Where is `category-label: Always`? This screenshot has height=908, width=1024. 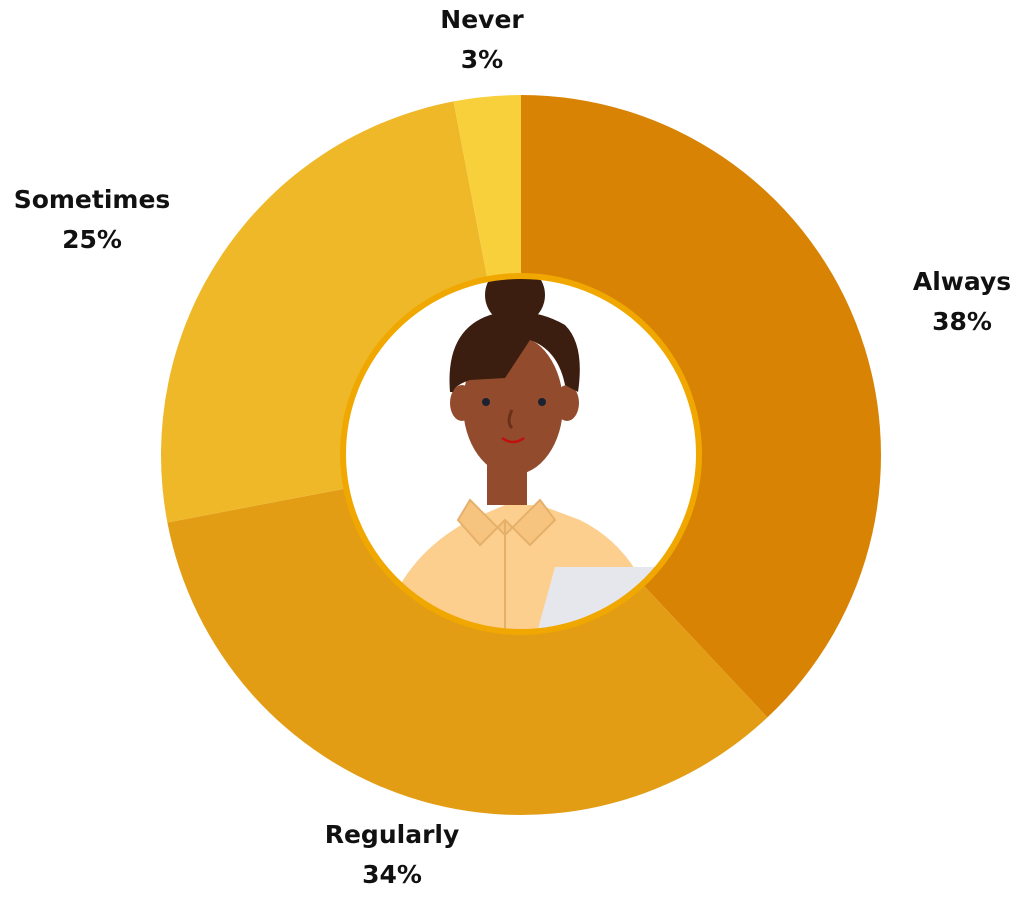
category-label: Always is located at coordinates (962, 281).